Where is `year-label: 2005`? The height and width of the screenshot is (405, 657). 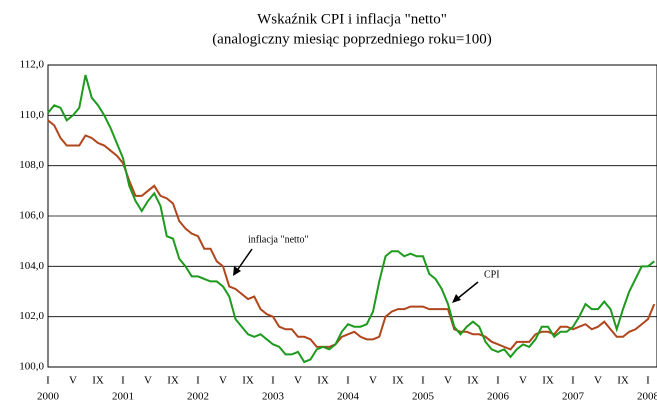
year-label: 2005 is located at coordinates (423, 397).